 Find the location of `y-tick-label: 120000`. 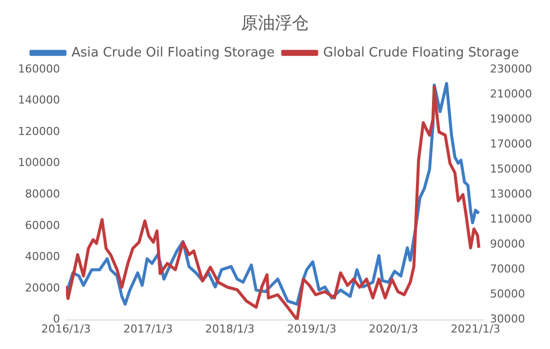

y-tick-label: 120000 is located at coordinates (39, 131).